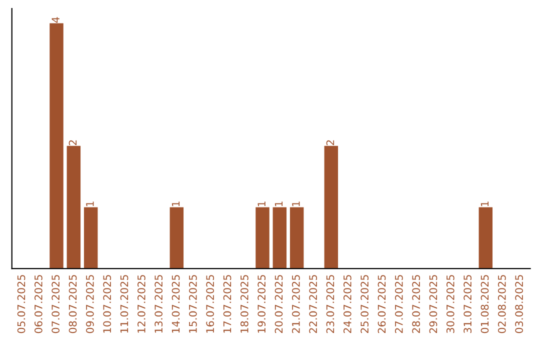 This screenshot has height=340, width=540. I want to click on x-tick-label: 10.07.2025, so click(107, 304).